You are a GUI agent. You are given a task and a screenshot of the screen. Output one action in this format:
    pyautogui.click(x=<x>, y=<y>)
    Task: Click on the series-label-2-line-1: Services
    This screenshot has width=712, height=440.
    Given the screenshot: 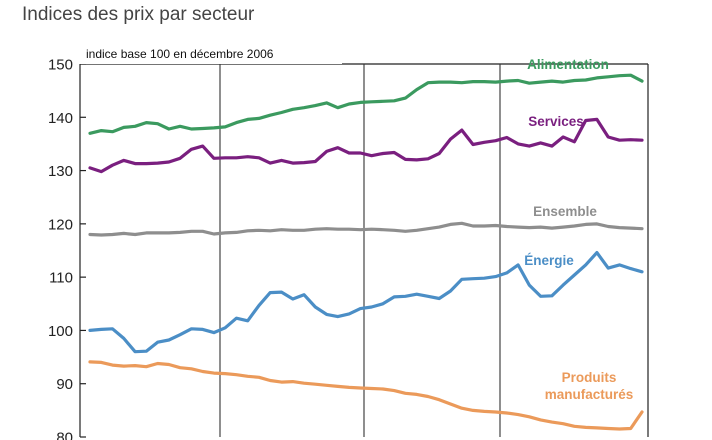 What is the action you would take?
    pyautogui.click(x=556, y=121)
    